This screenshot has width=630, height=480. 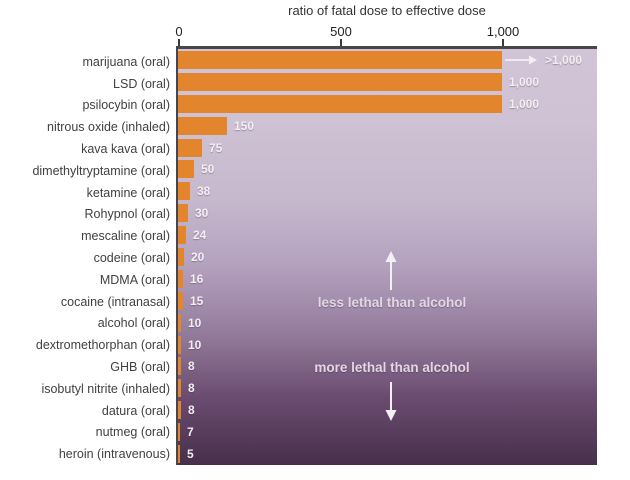 What do you see at coordinates (391, 401) in the screenshot?
I see `down-arrow-icon` at bounding box center [391, 401].